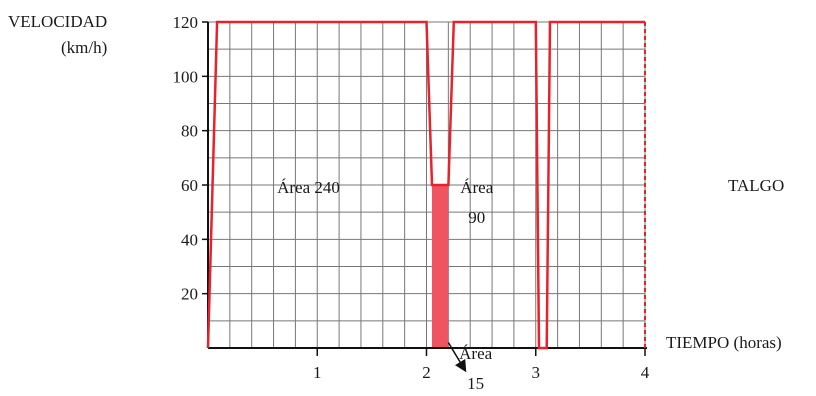 This screenshot has height=396, width=816. I want to click on y-tick-label: 20, so click(189, 294).